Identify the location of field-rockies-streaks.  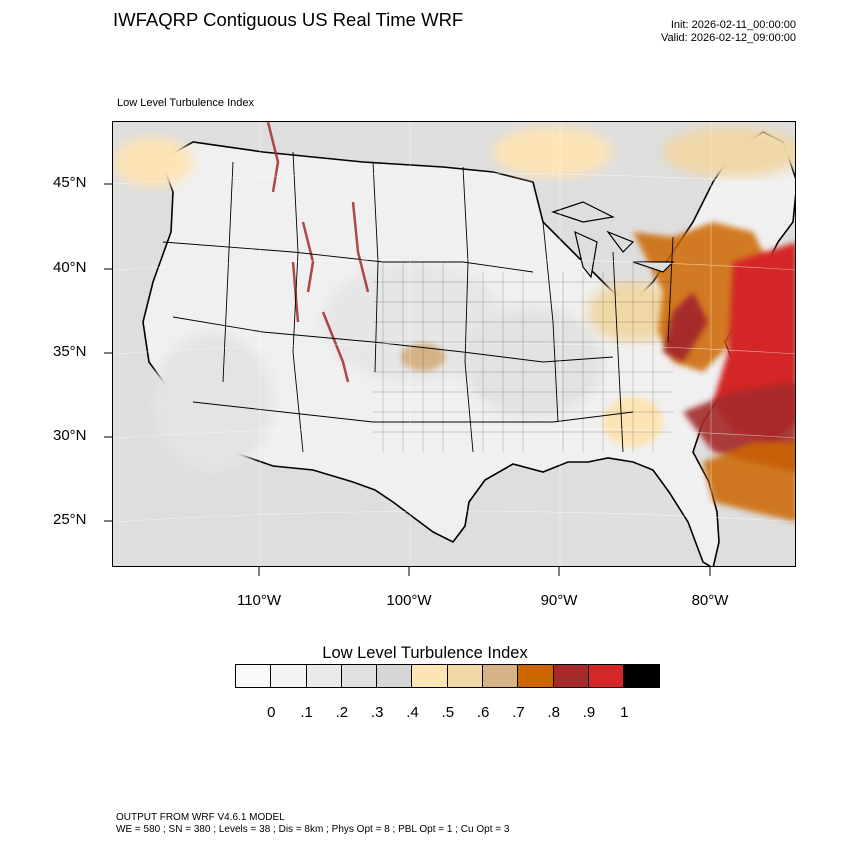
(318, 252).